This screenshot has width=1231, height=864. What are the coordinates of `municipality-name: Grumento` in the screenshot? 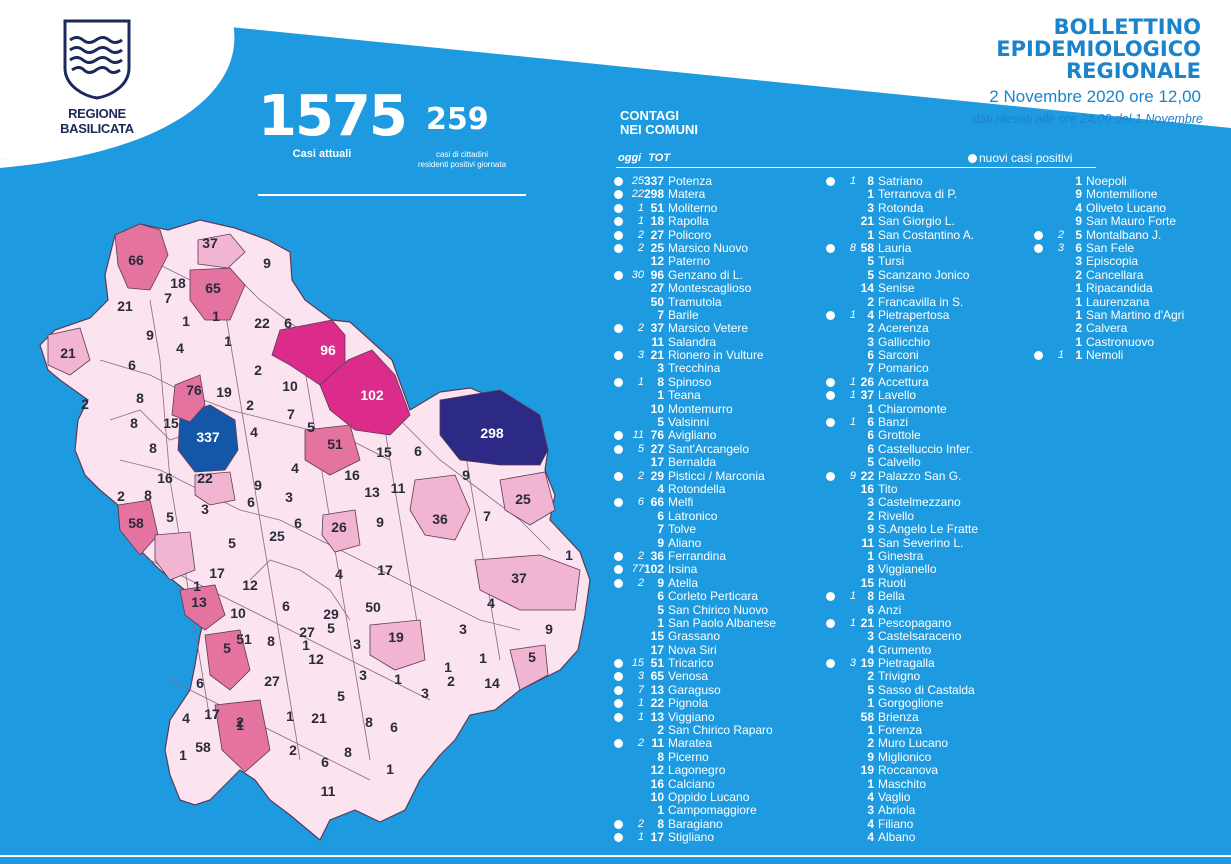 It's located at (905, 649).